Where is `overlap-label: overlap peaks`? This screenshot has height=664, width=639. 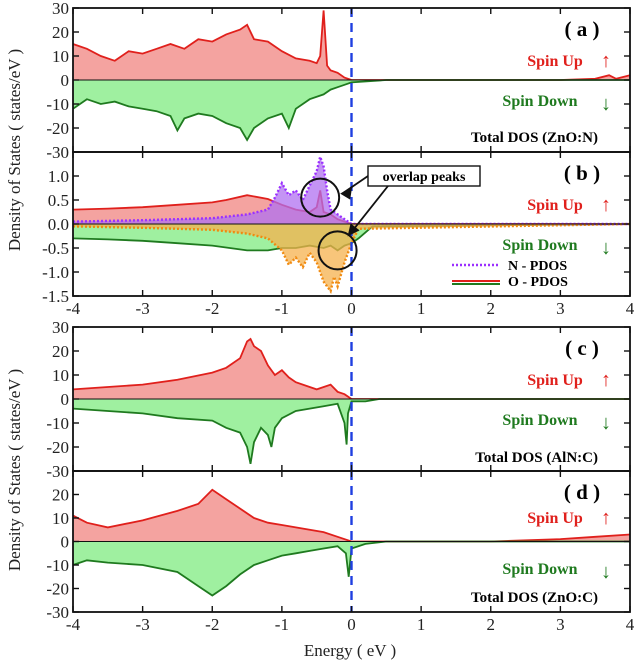
overlap-label: overlap peaks is located at coordinates (424, 177).